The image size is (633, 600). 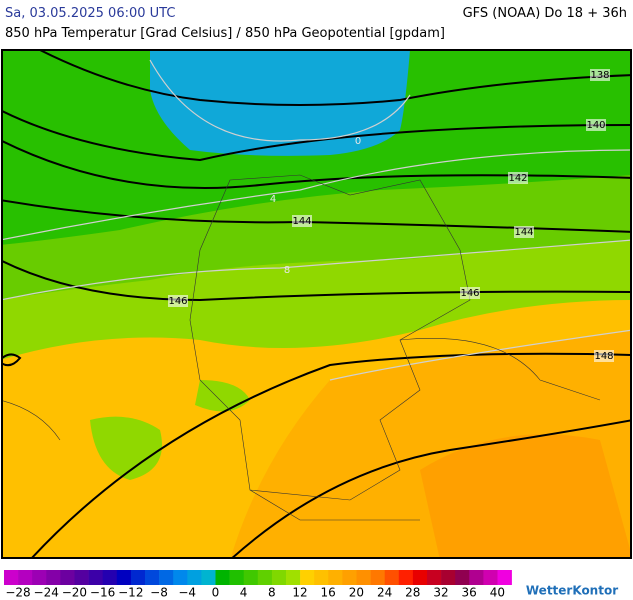 What do you see at coordinates (74, 593) in the screenshot?
I see `colorbar-label: −20` at bounding box center [74, 593].